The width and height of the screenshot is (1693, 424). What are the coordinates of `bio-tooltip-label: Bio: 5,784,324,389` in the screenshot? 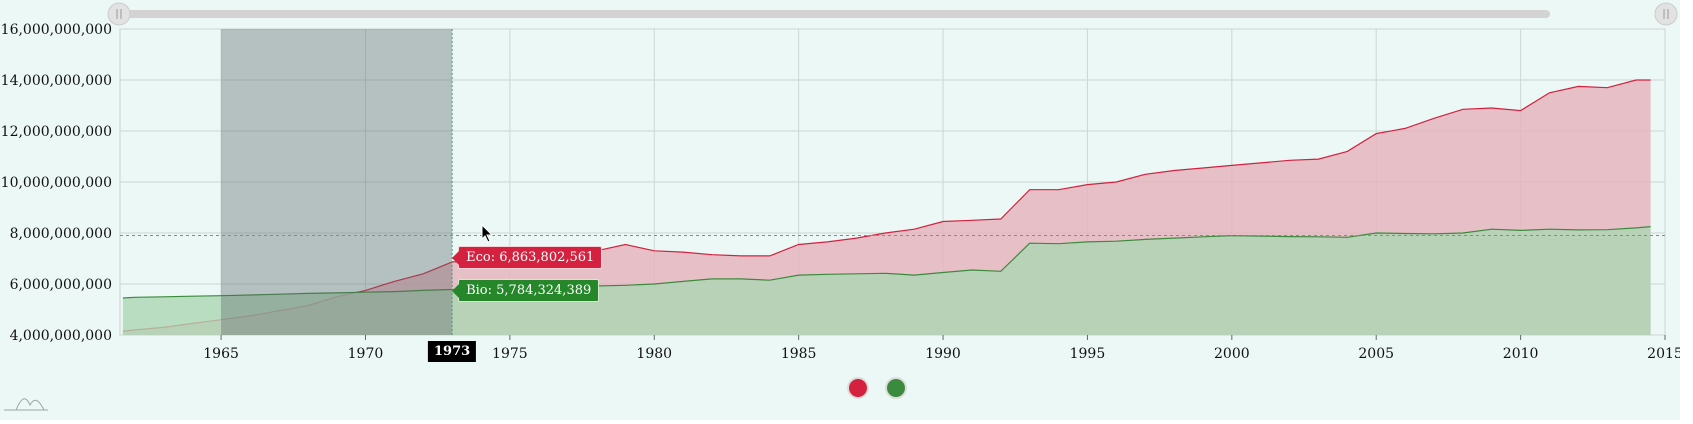 It's located at (529, 290).